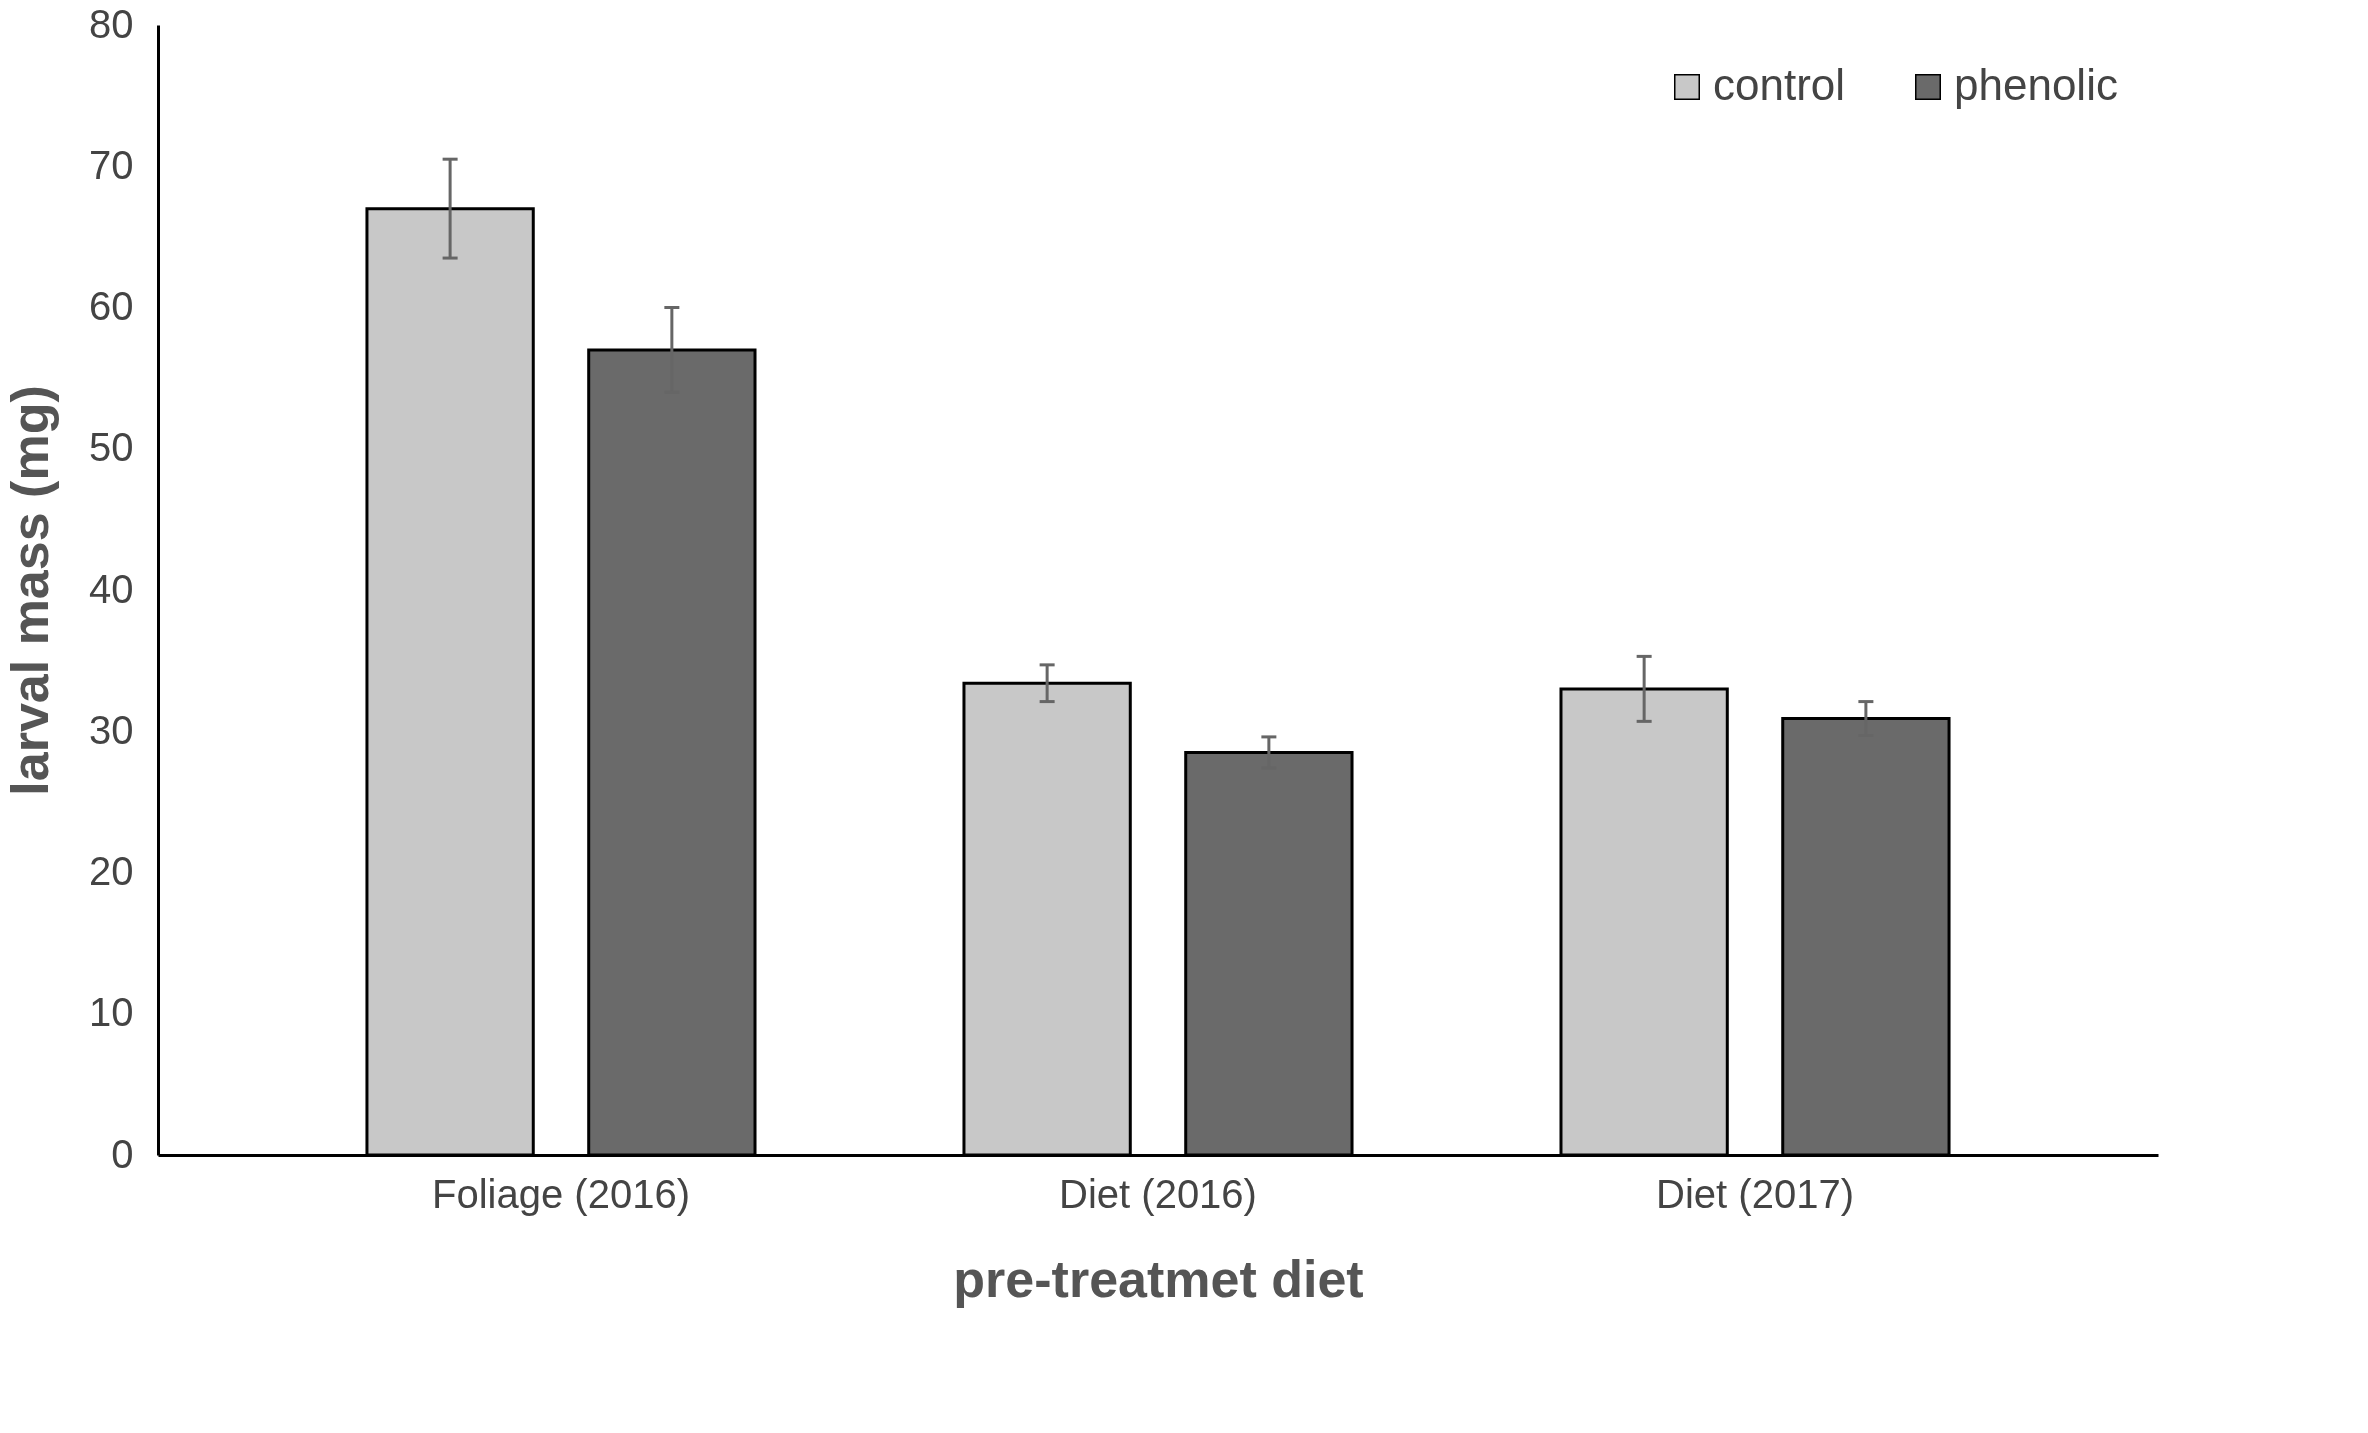 This screenshot has height=1433, width=2368. I want to click on x-tick-label: Diet (2016), so click(1158, 1193).